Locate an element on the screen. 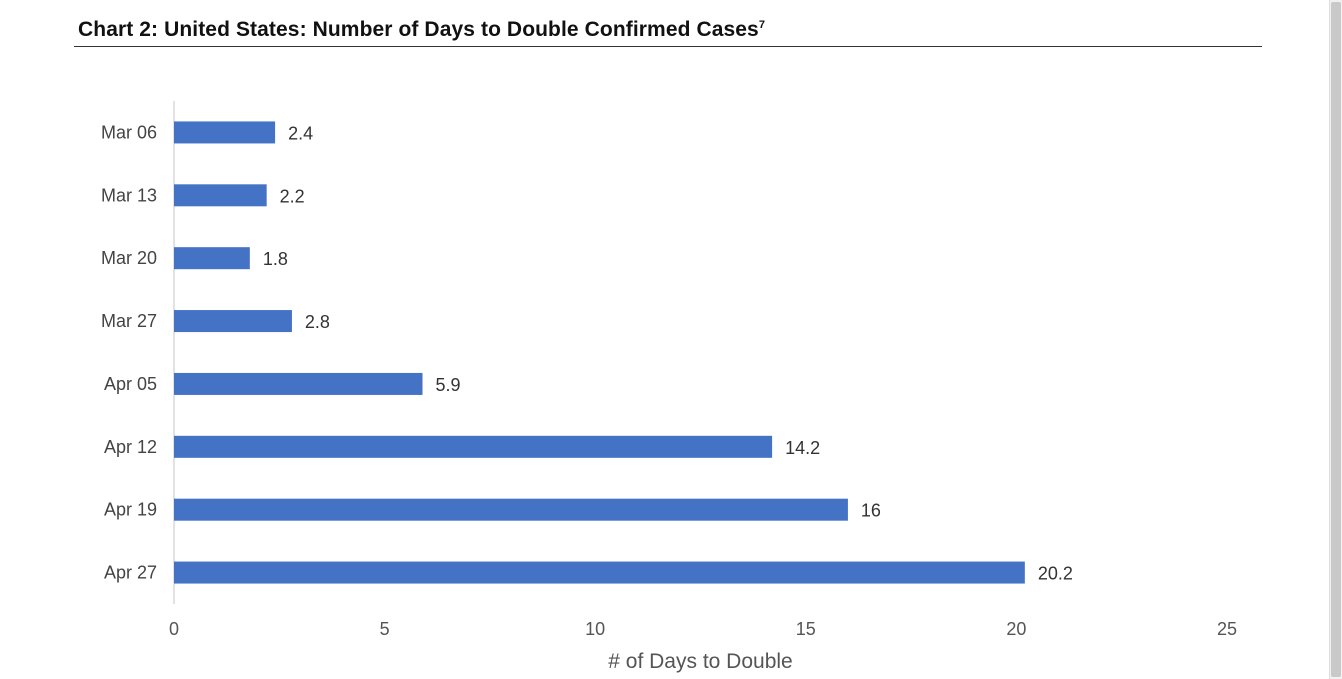 Image resolution: width=1342 pixels, height=679 pixels. data-label: 2.8 is located at coordinates (317, 322).